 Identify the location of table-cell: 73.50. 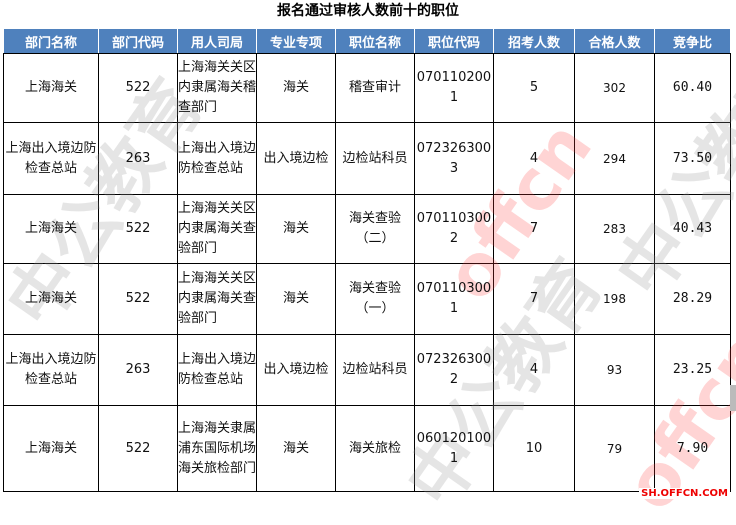
(692, 158).